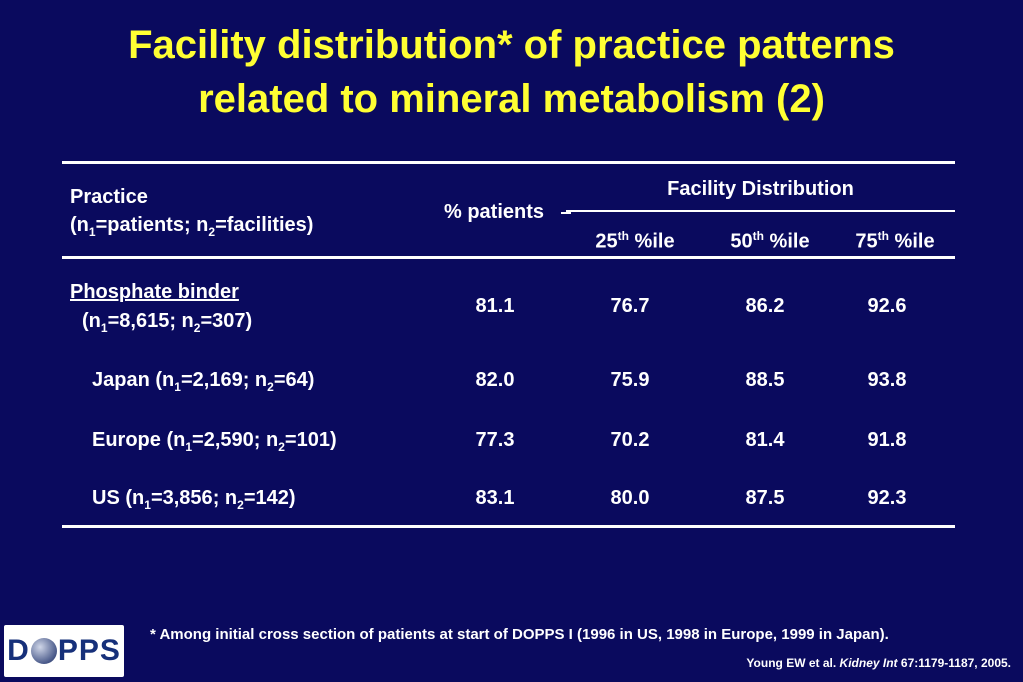 Image resolution: width=1023 pixels, height=682 pixels. I want to click on header-practice: Practice, so click(109, 197).